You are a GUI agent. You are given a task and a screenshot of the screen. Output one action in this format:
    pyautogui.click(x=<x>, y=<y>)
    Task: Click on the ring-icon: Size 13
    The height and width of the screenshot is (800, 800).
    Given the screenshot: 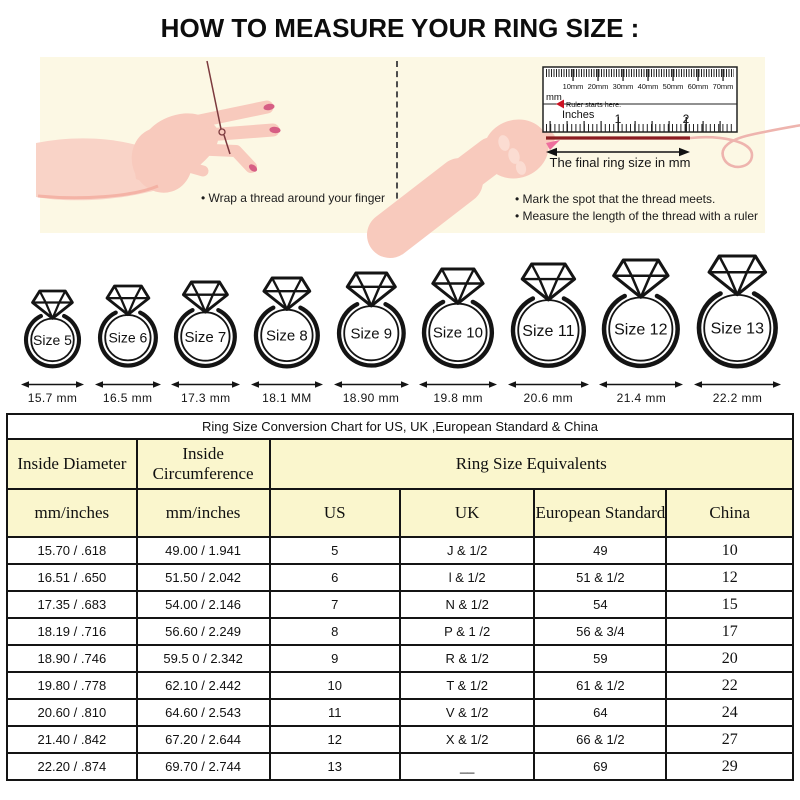 What is the action you would take?
    pyautogui.click(x=737, y=311)
    